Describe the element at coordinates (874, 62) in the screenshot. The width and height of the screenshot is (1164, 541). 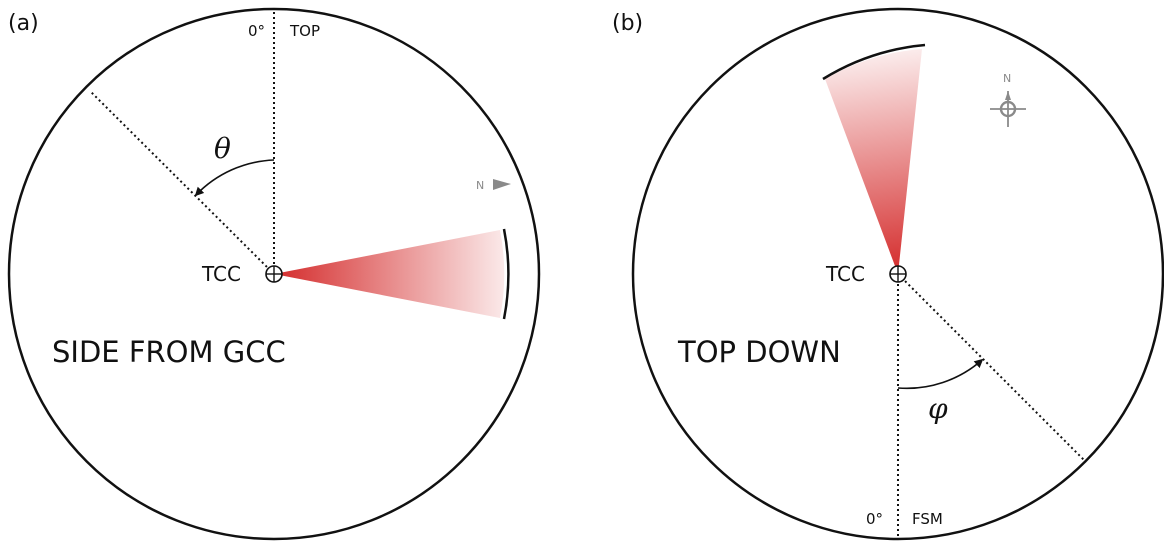
I see `beam-wedge-top-arc` at that location.